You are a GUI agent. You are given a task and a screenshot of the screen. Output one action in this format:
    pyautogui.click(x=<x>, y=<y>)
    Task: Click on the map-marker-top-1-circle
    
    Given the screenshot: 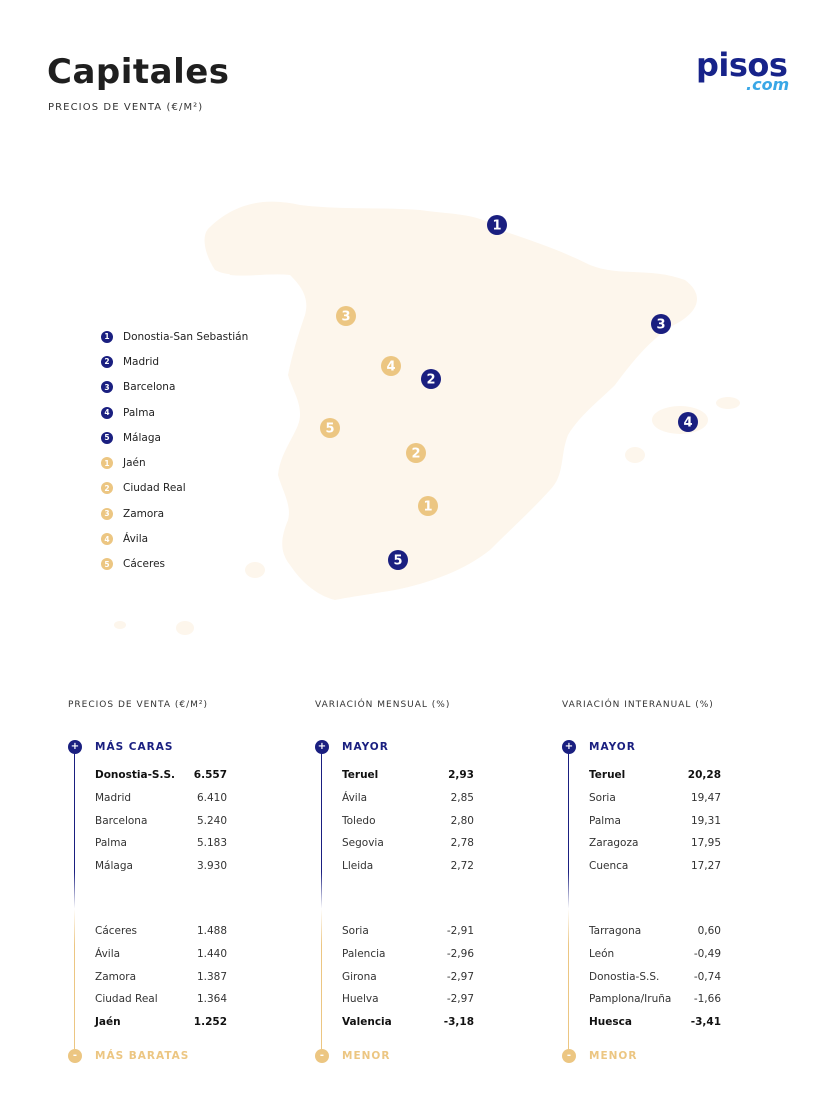 What is the action you would take?
    pyautogui.click(x=497, y=225)
    